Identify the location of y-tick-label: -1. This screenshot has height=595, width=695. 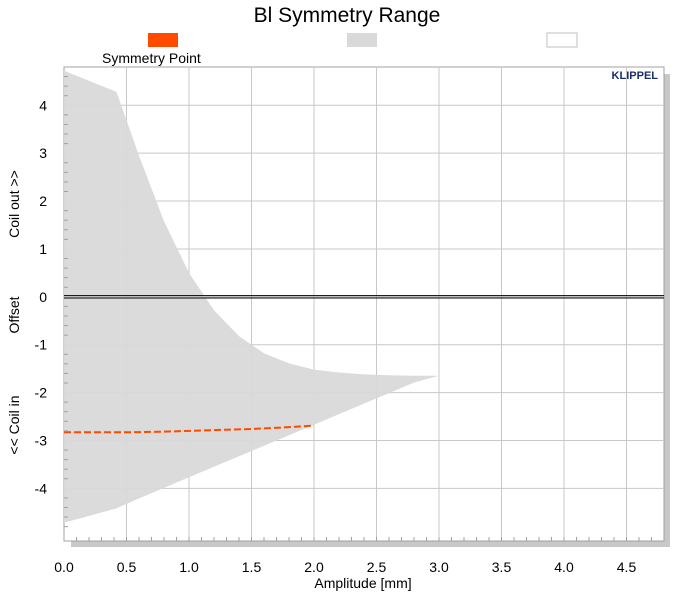
(41, 345).